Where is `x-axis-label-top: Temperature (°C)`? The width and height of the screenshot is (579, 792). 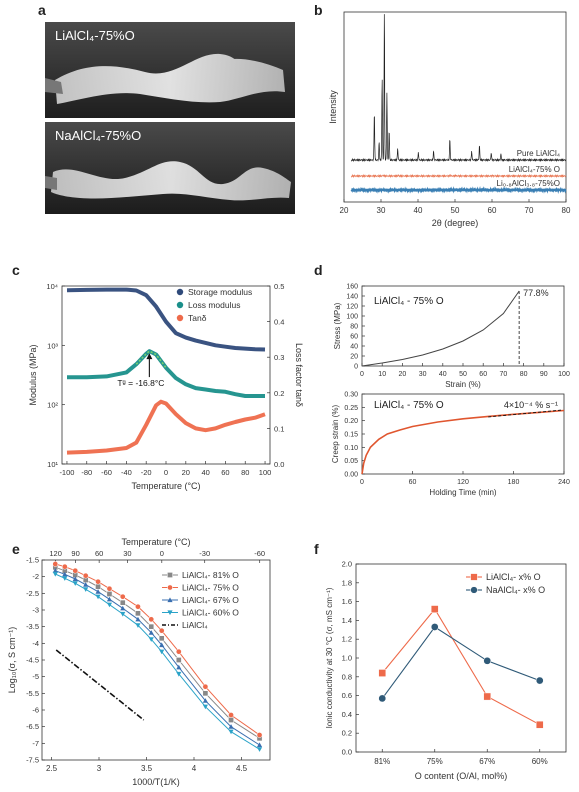
x-axis-label-top: Temperature (°C) is located at coordinates (155, 542).